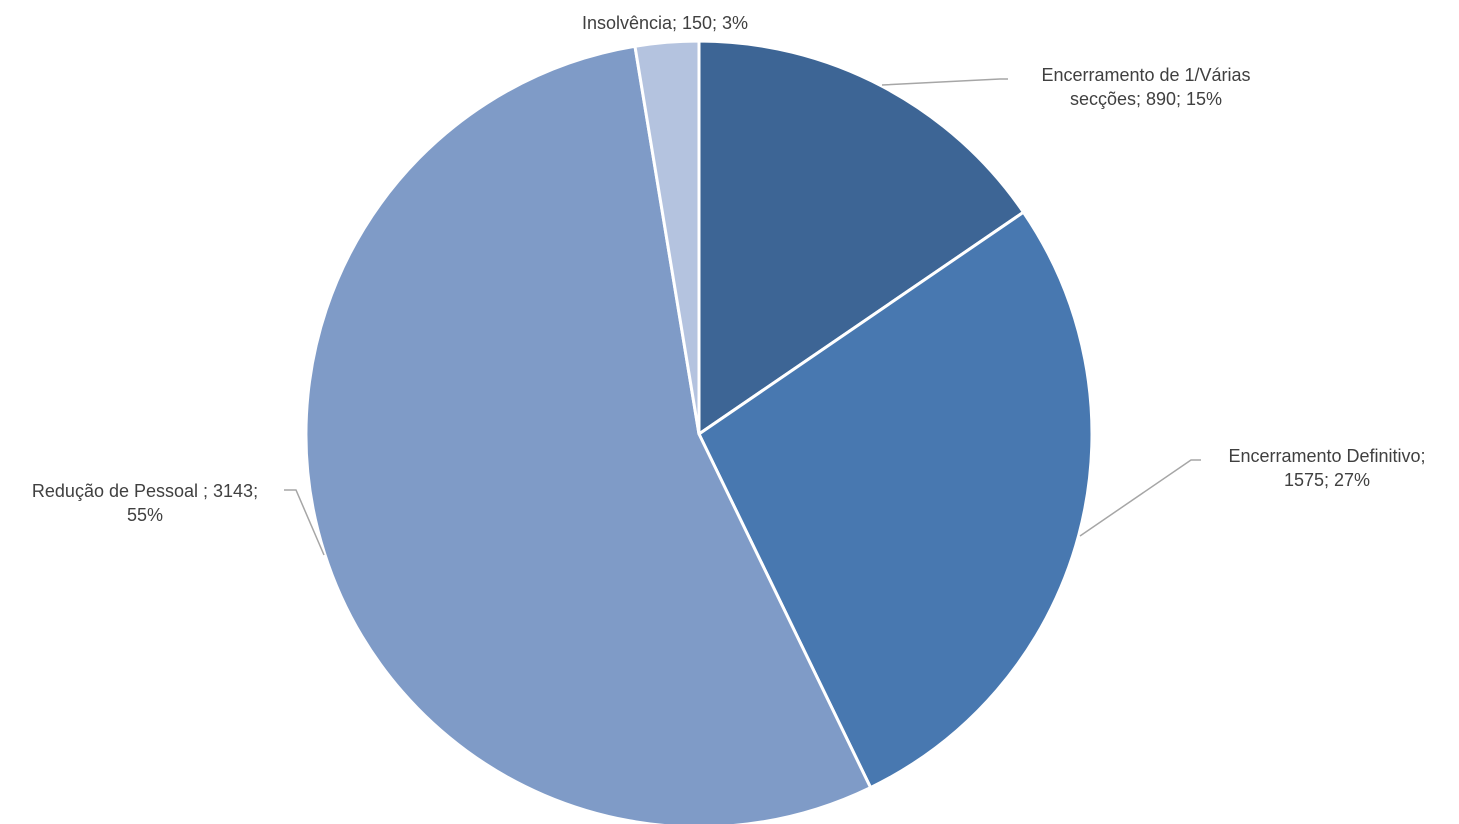 The image size is (1459, 824). I want to click on pie-slice-encerramento-de-1-varias-seccoes, so click(861, 237).